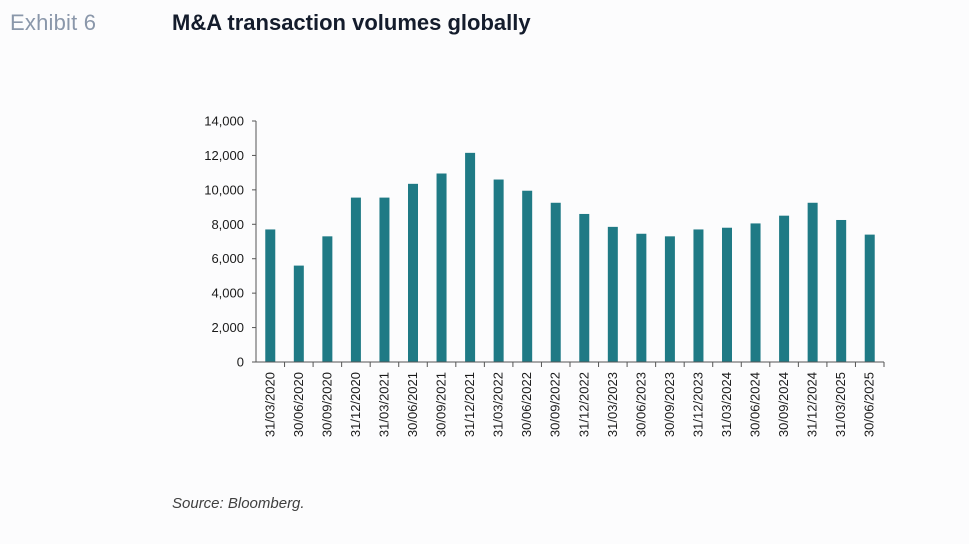  I want to click on x-tick-label: 31/03/2020, so click(269, 404).